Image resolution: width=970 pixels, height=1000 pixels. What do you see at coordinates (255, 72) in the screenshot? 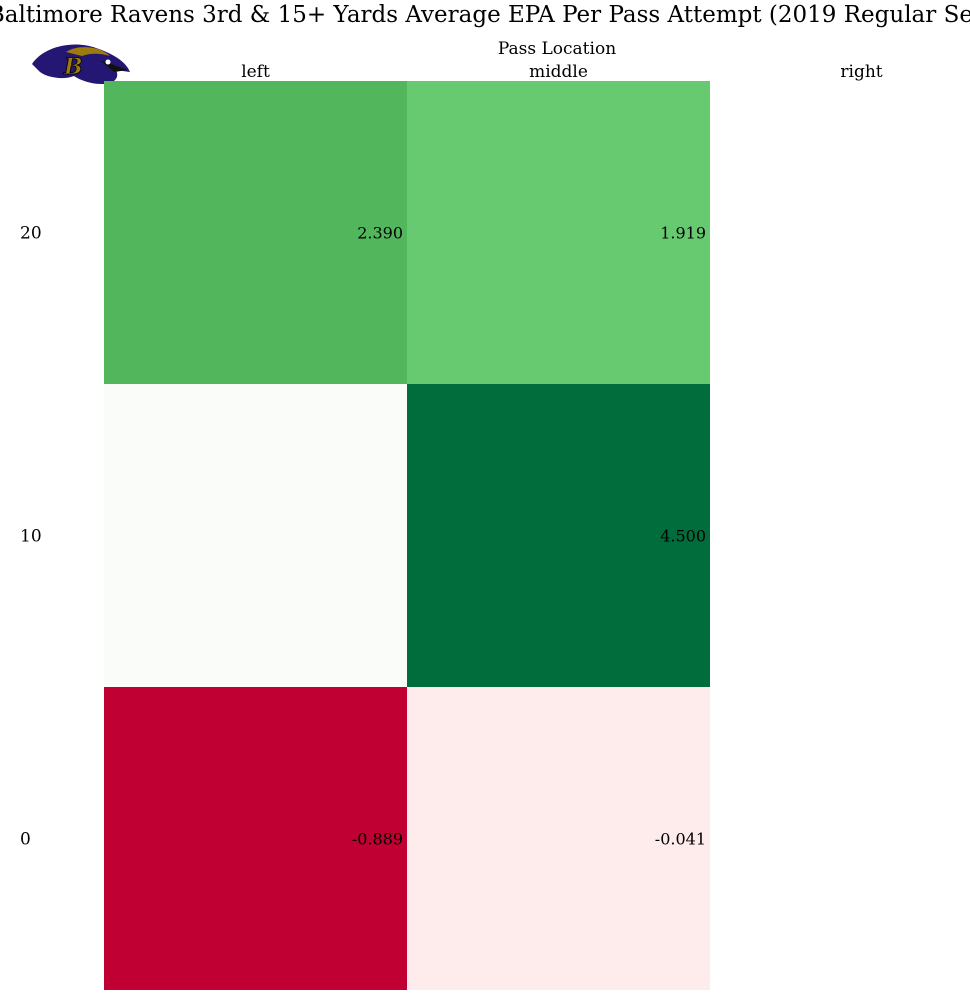
I see `x-tick-label-left: left` at bounding box center [255, 72].